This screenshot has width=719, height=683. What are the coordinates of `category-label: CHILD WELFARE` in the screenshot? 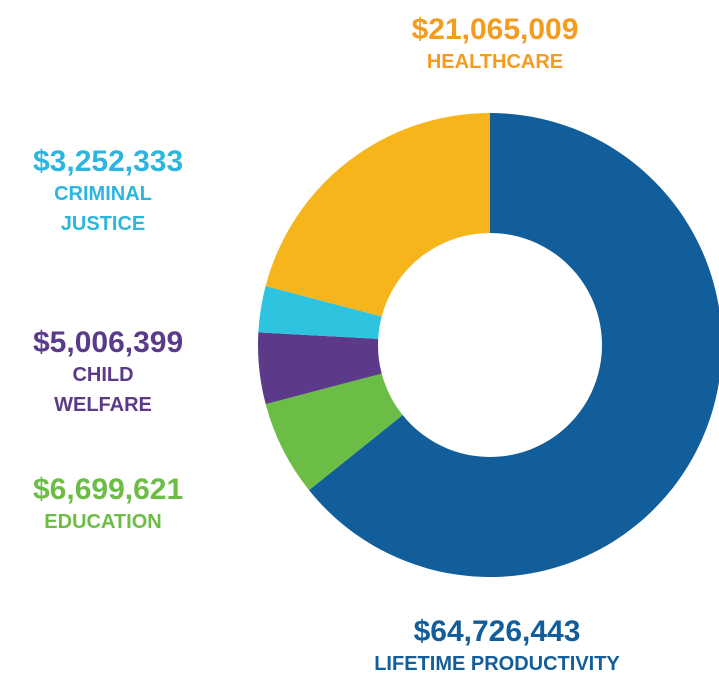 It's located at (103, 390).